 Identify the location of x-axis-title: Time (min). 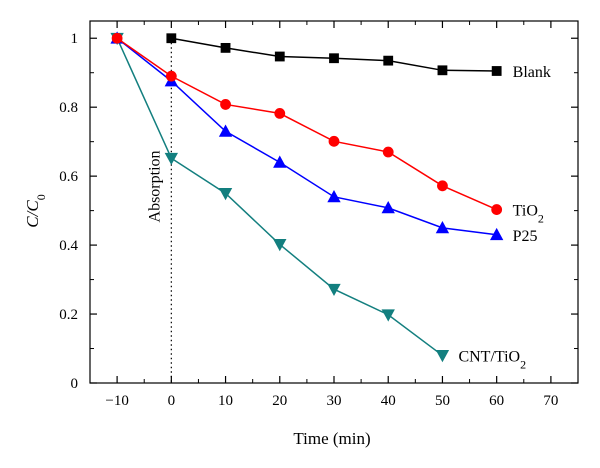
(331, 438).